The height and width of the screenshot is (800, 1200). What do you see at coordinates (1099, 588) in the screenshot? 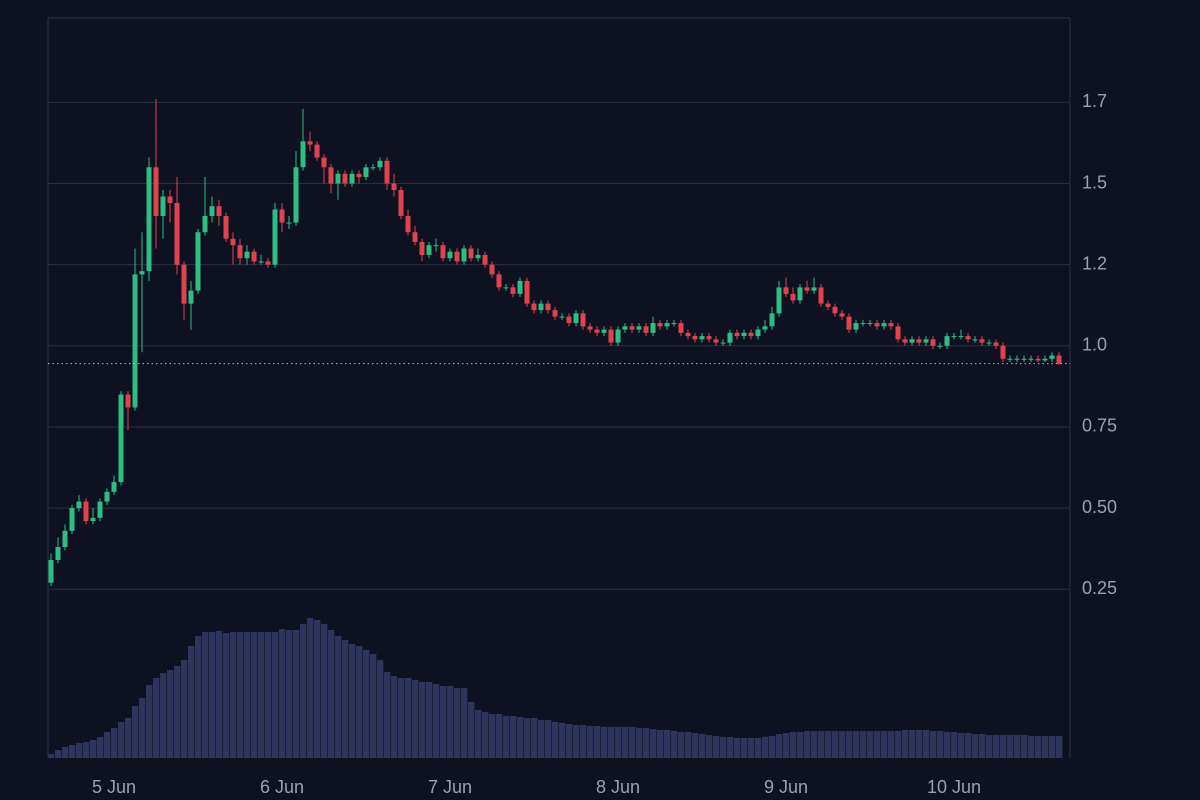
I see `y-tick-label: 0.25` at bounding box center [1099, 588].